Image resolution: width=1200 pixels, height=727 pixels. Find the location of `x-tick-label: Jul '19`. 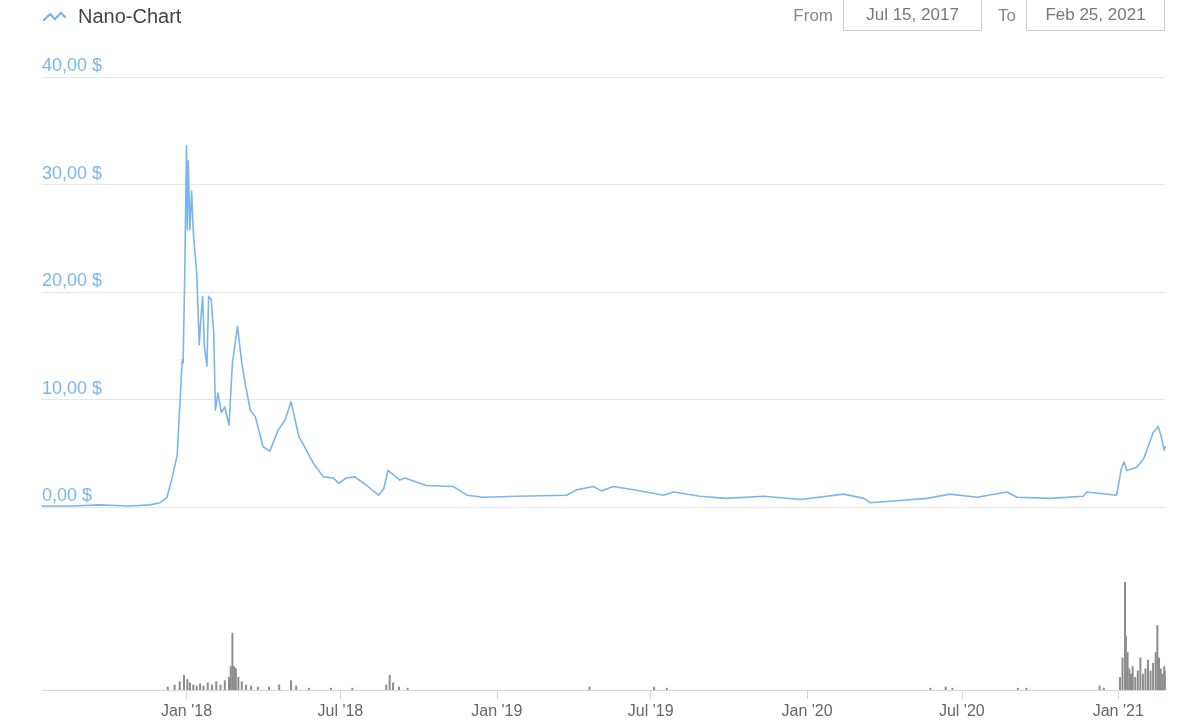

x-tick-label: Jul '19 is located at coordinates (650, 710).